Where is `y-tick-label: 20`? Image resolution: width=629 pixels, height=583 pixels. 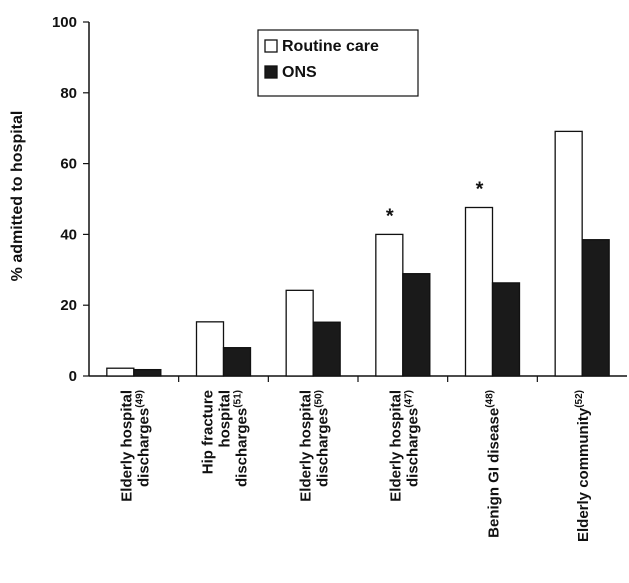 y-tick-label: 20 is located at coordinates (68, 305).